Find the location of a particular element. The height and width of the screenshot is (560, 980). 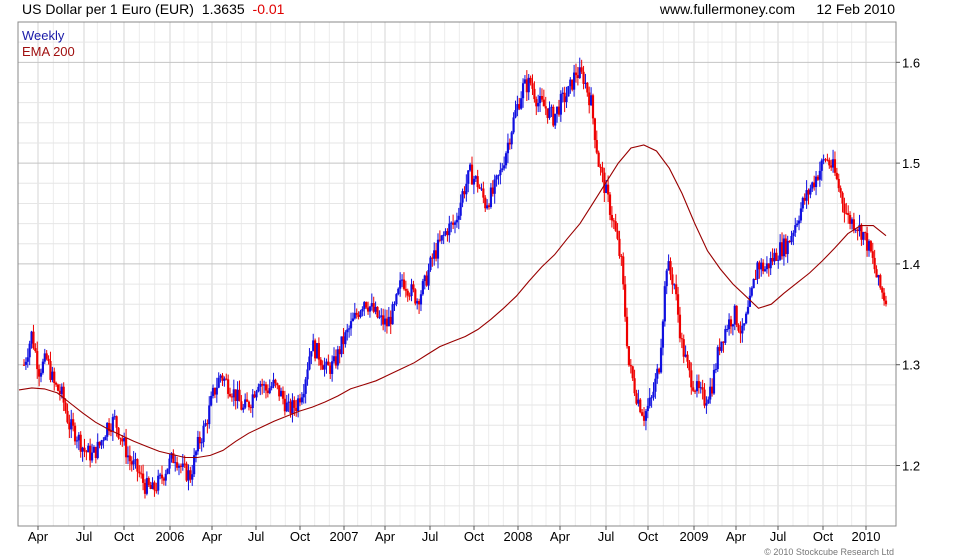

x-tick-label: Oct is located at coordinates (124, 536).